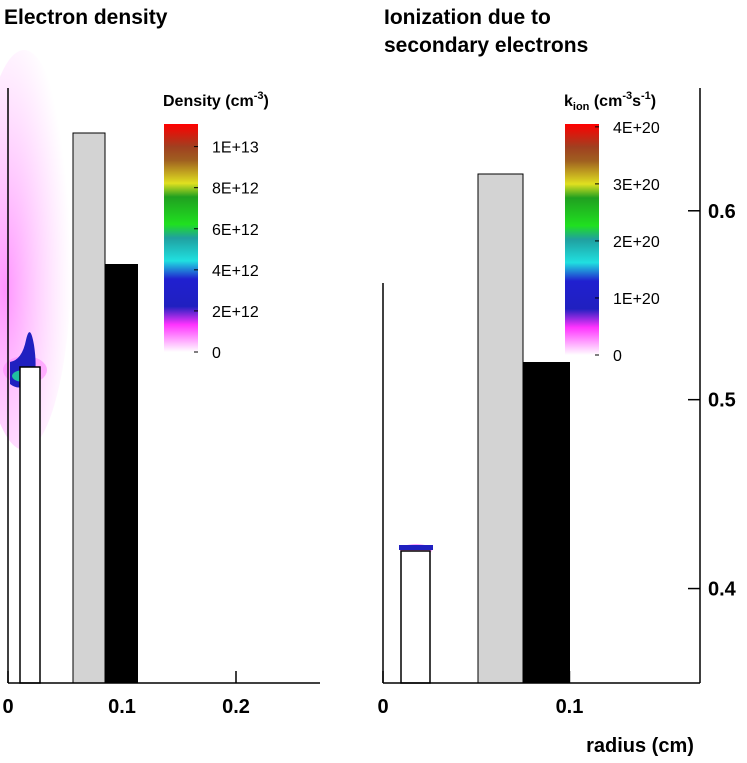  Describe the element at coordinates (722, 590) in the screenshot. I see `y-tick-label: 0.4` at that location.